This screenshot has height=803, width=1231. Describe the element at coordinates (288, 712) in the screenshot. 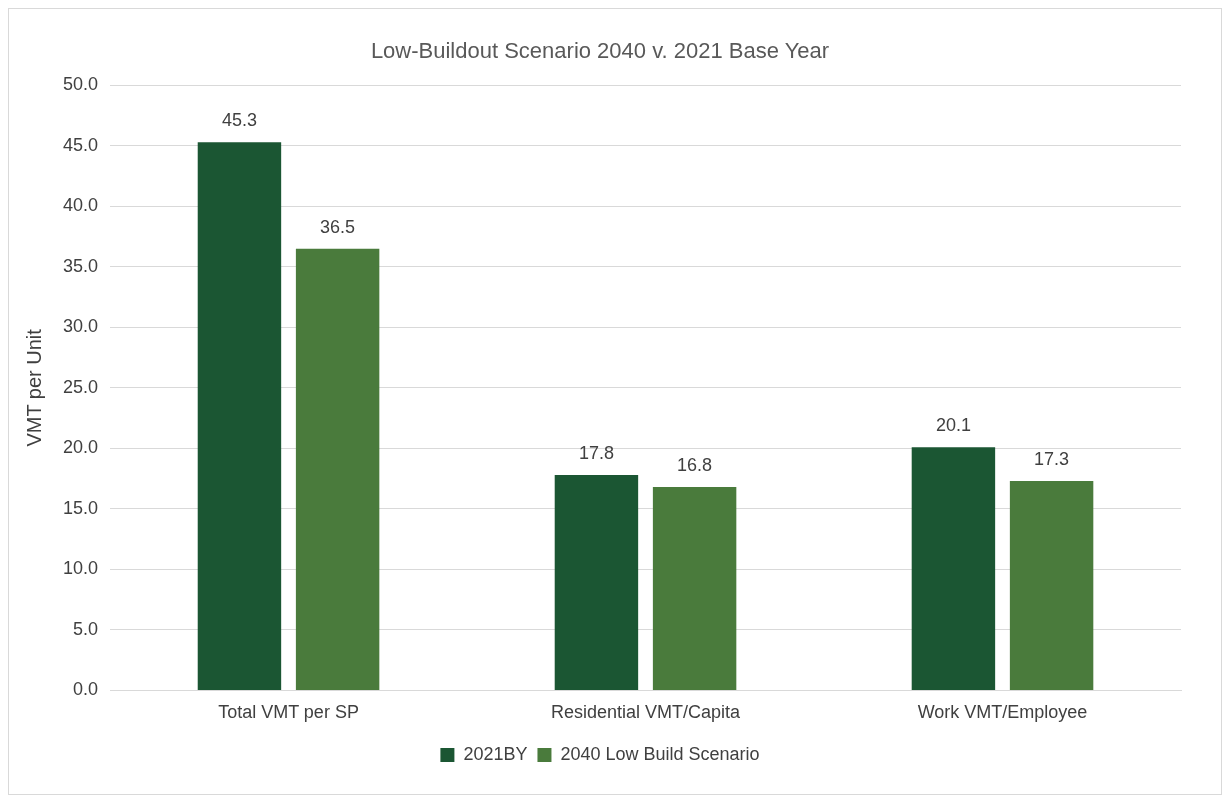

I see `x-tick-label: Total VMT per SP` at that location.